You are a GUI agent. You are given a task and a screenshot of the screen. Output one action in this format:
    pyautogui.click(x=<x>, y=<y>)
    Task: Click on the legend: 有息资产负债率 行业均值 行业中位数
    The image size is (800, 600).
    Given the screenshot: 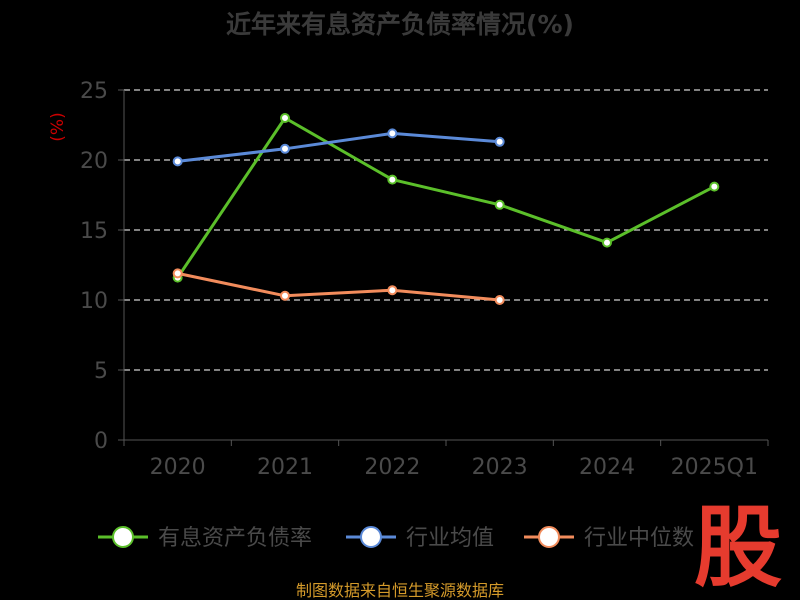 What is the action you would take?
    pyautogui.click(x=396, y=538)
    